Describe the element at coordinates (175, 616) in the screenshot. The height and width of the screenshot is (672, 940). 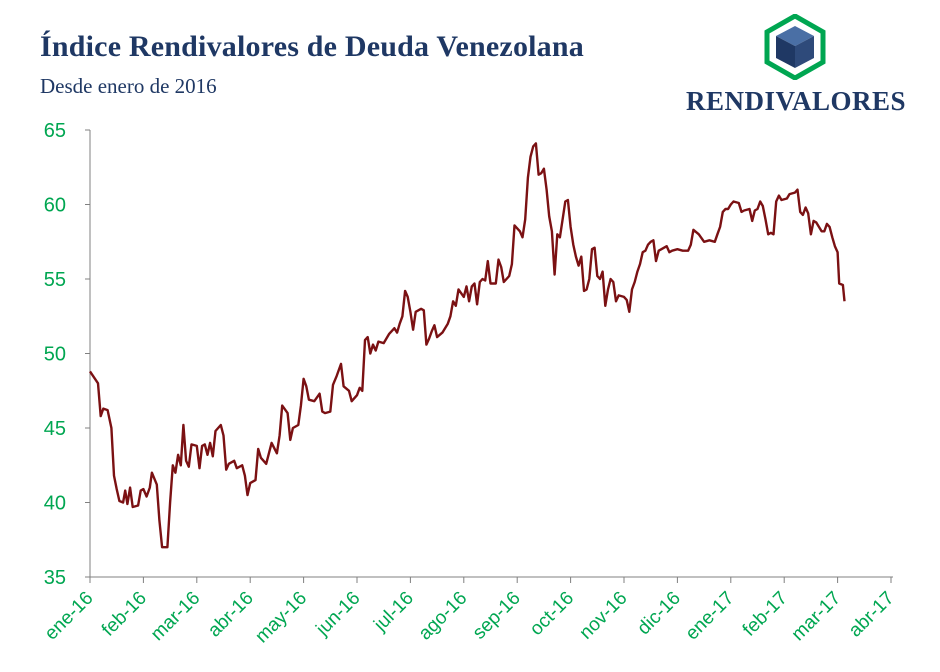
I see `x-tick-label: mar-16` at that location.